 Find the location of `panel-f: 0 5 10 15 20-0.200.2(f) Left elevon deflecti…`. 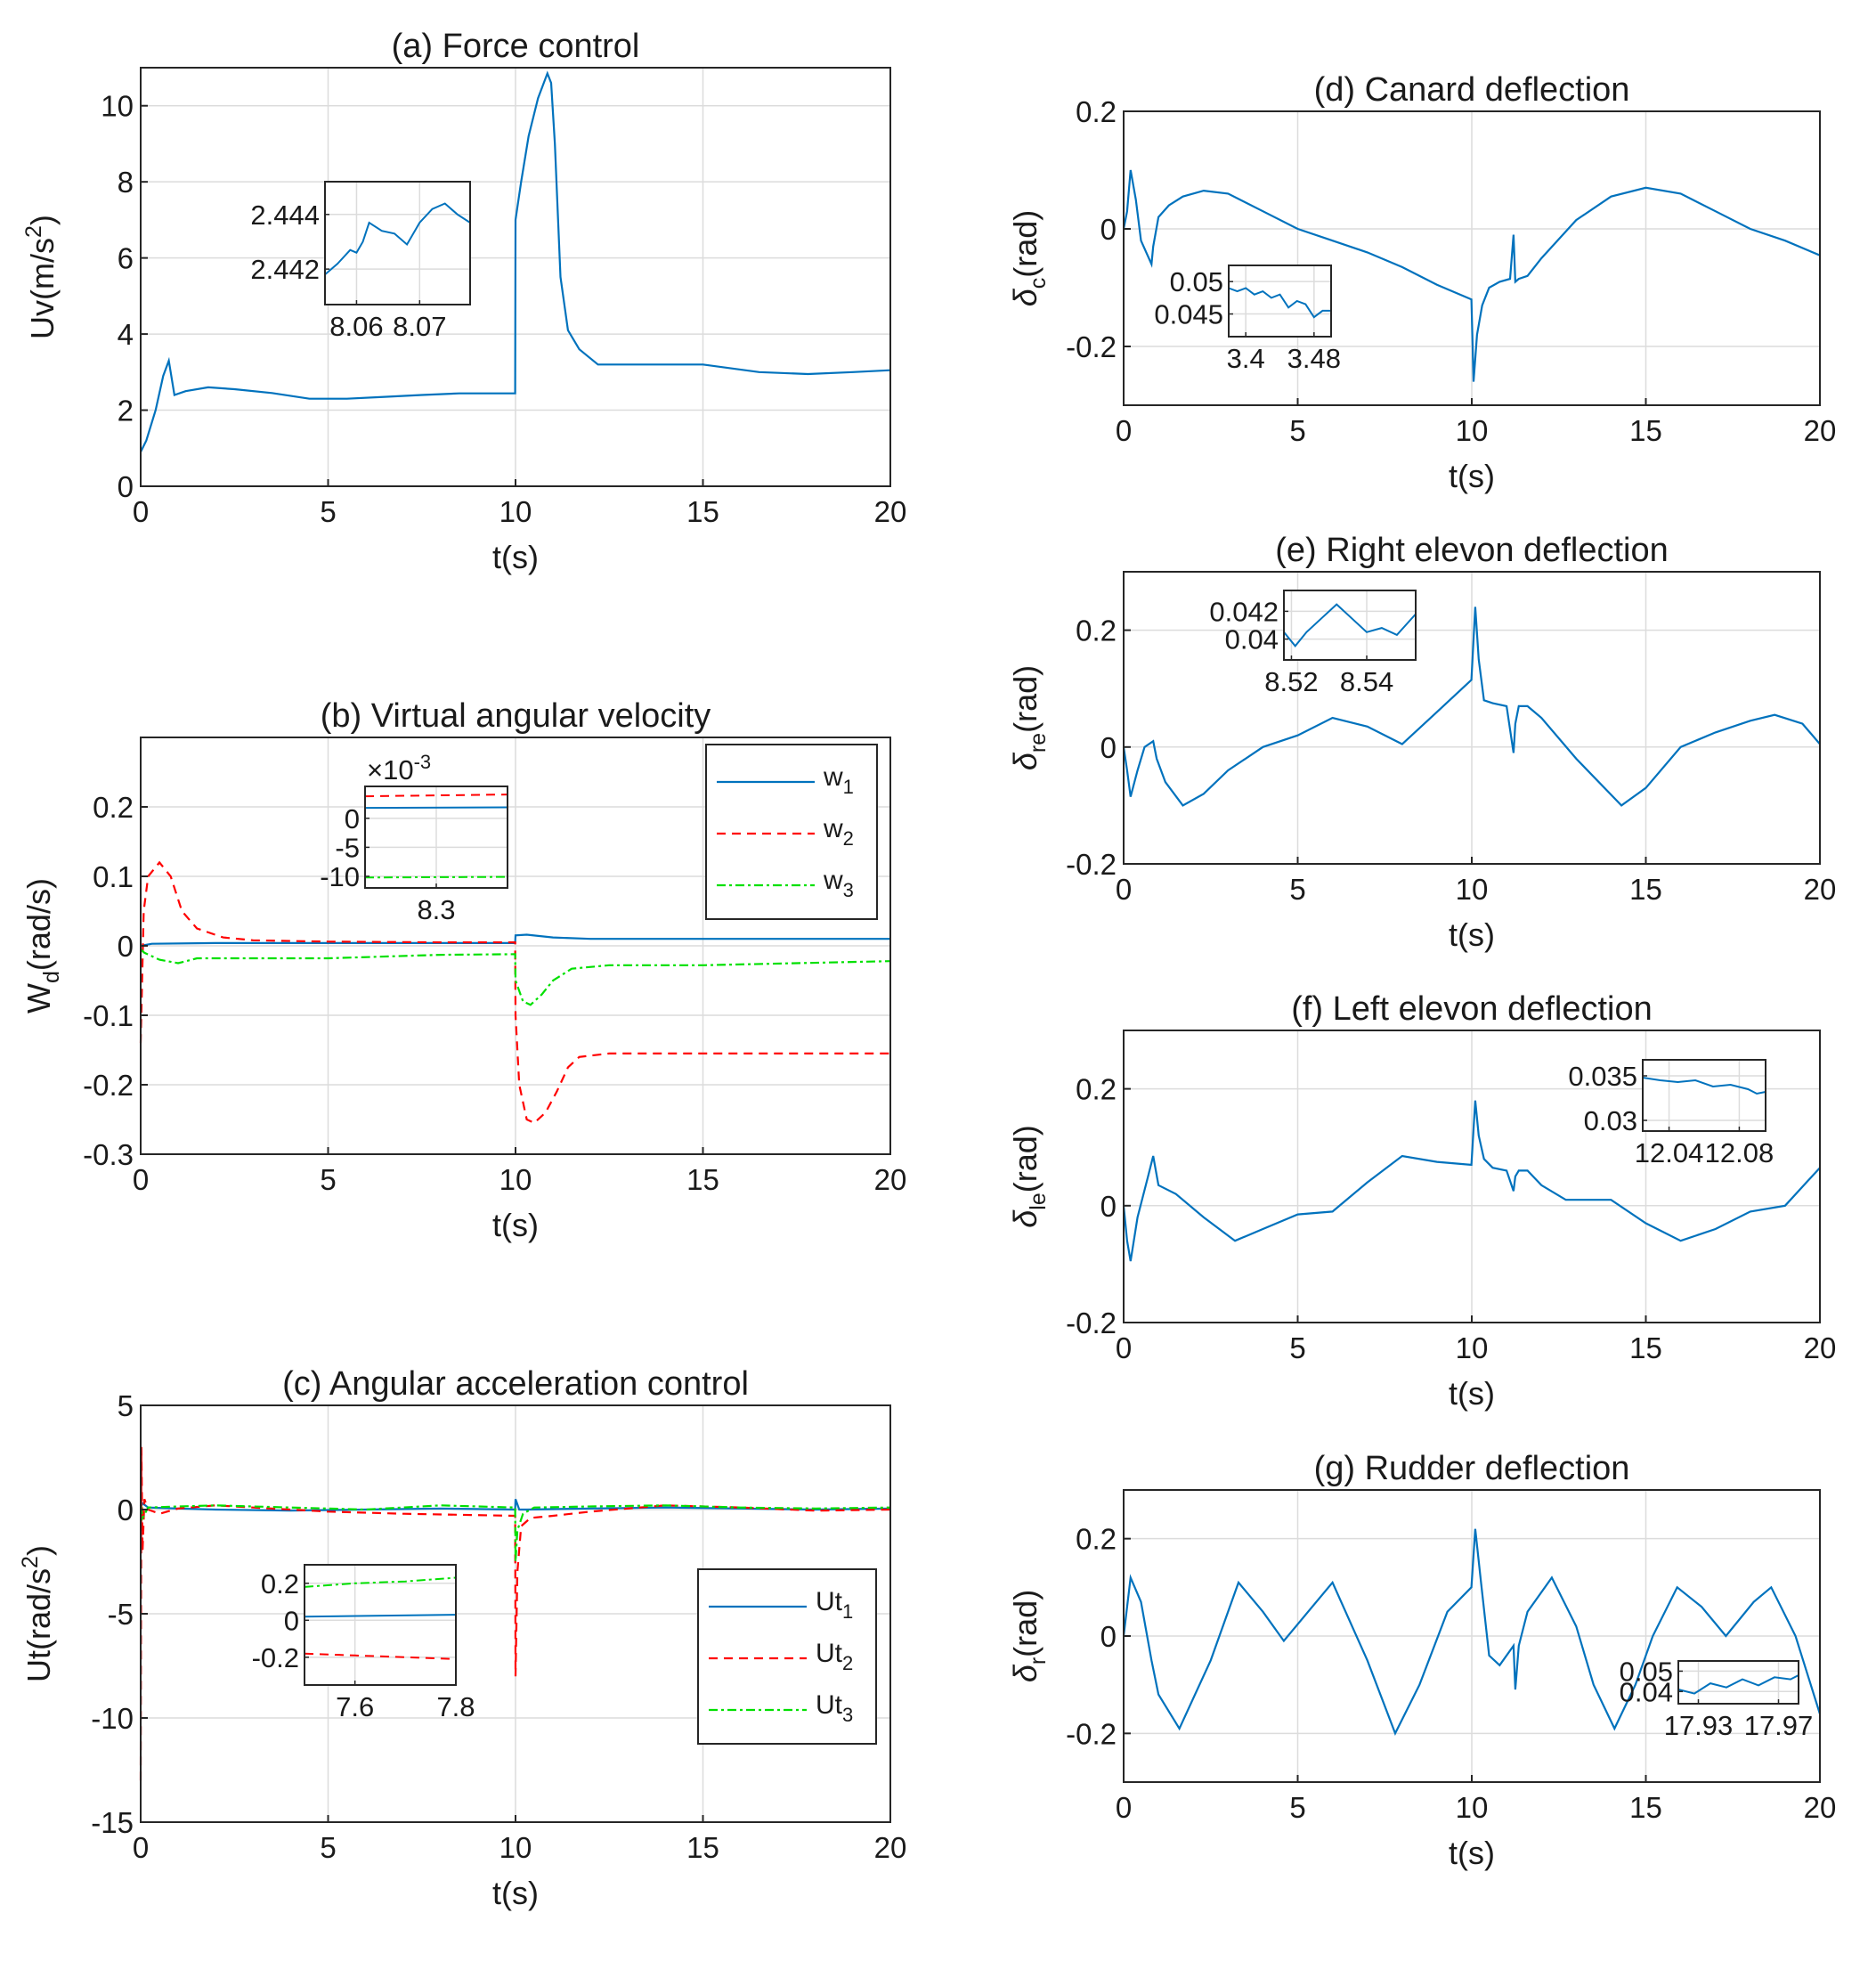

panel-f: 0 5 10 15 20-0.200.2(f) Left elevon deflecti… is located at coordinates (1451, 1201).